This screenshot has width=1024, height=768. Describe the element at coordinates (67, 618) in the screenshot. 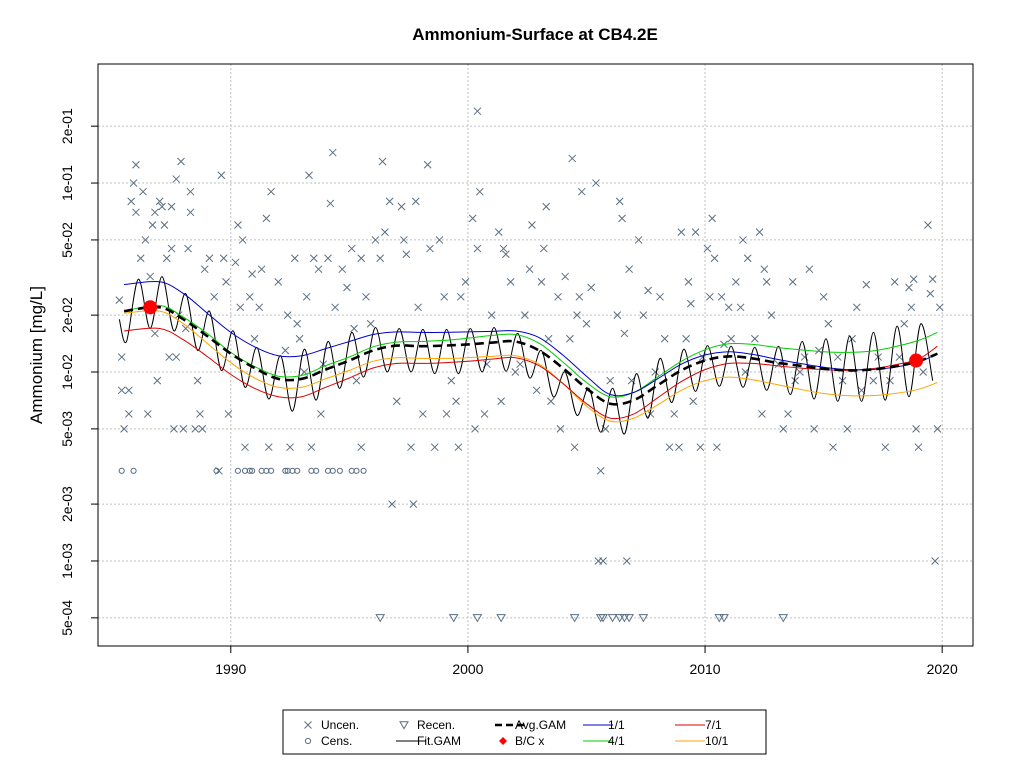

I see `y-tick-label: 5e-04` at that location.